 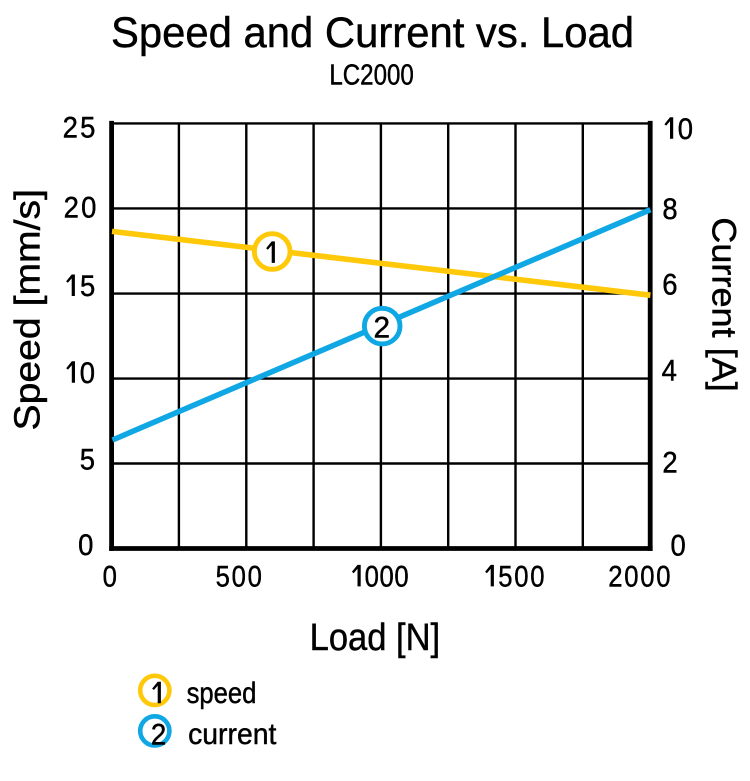 What do you see at coordinates (26, 310) in the screenshot?
I see `svg-text: Speed [mm/s]` at bounding box center [26, 310].